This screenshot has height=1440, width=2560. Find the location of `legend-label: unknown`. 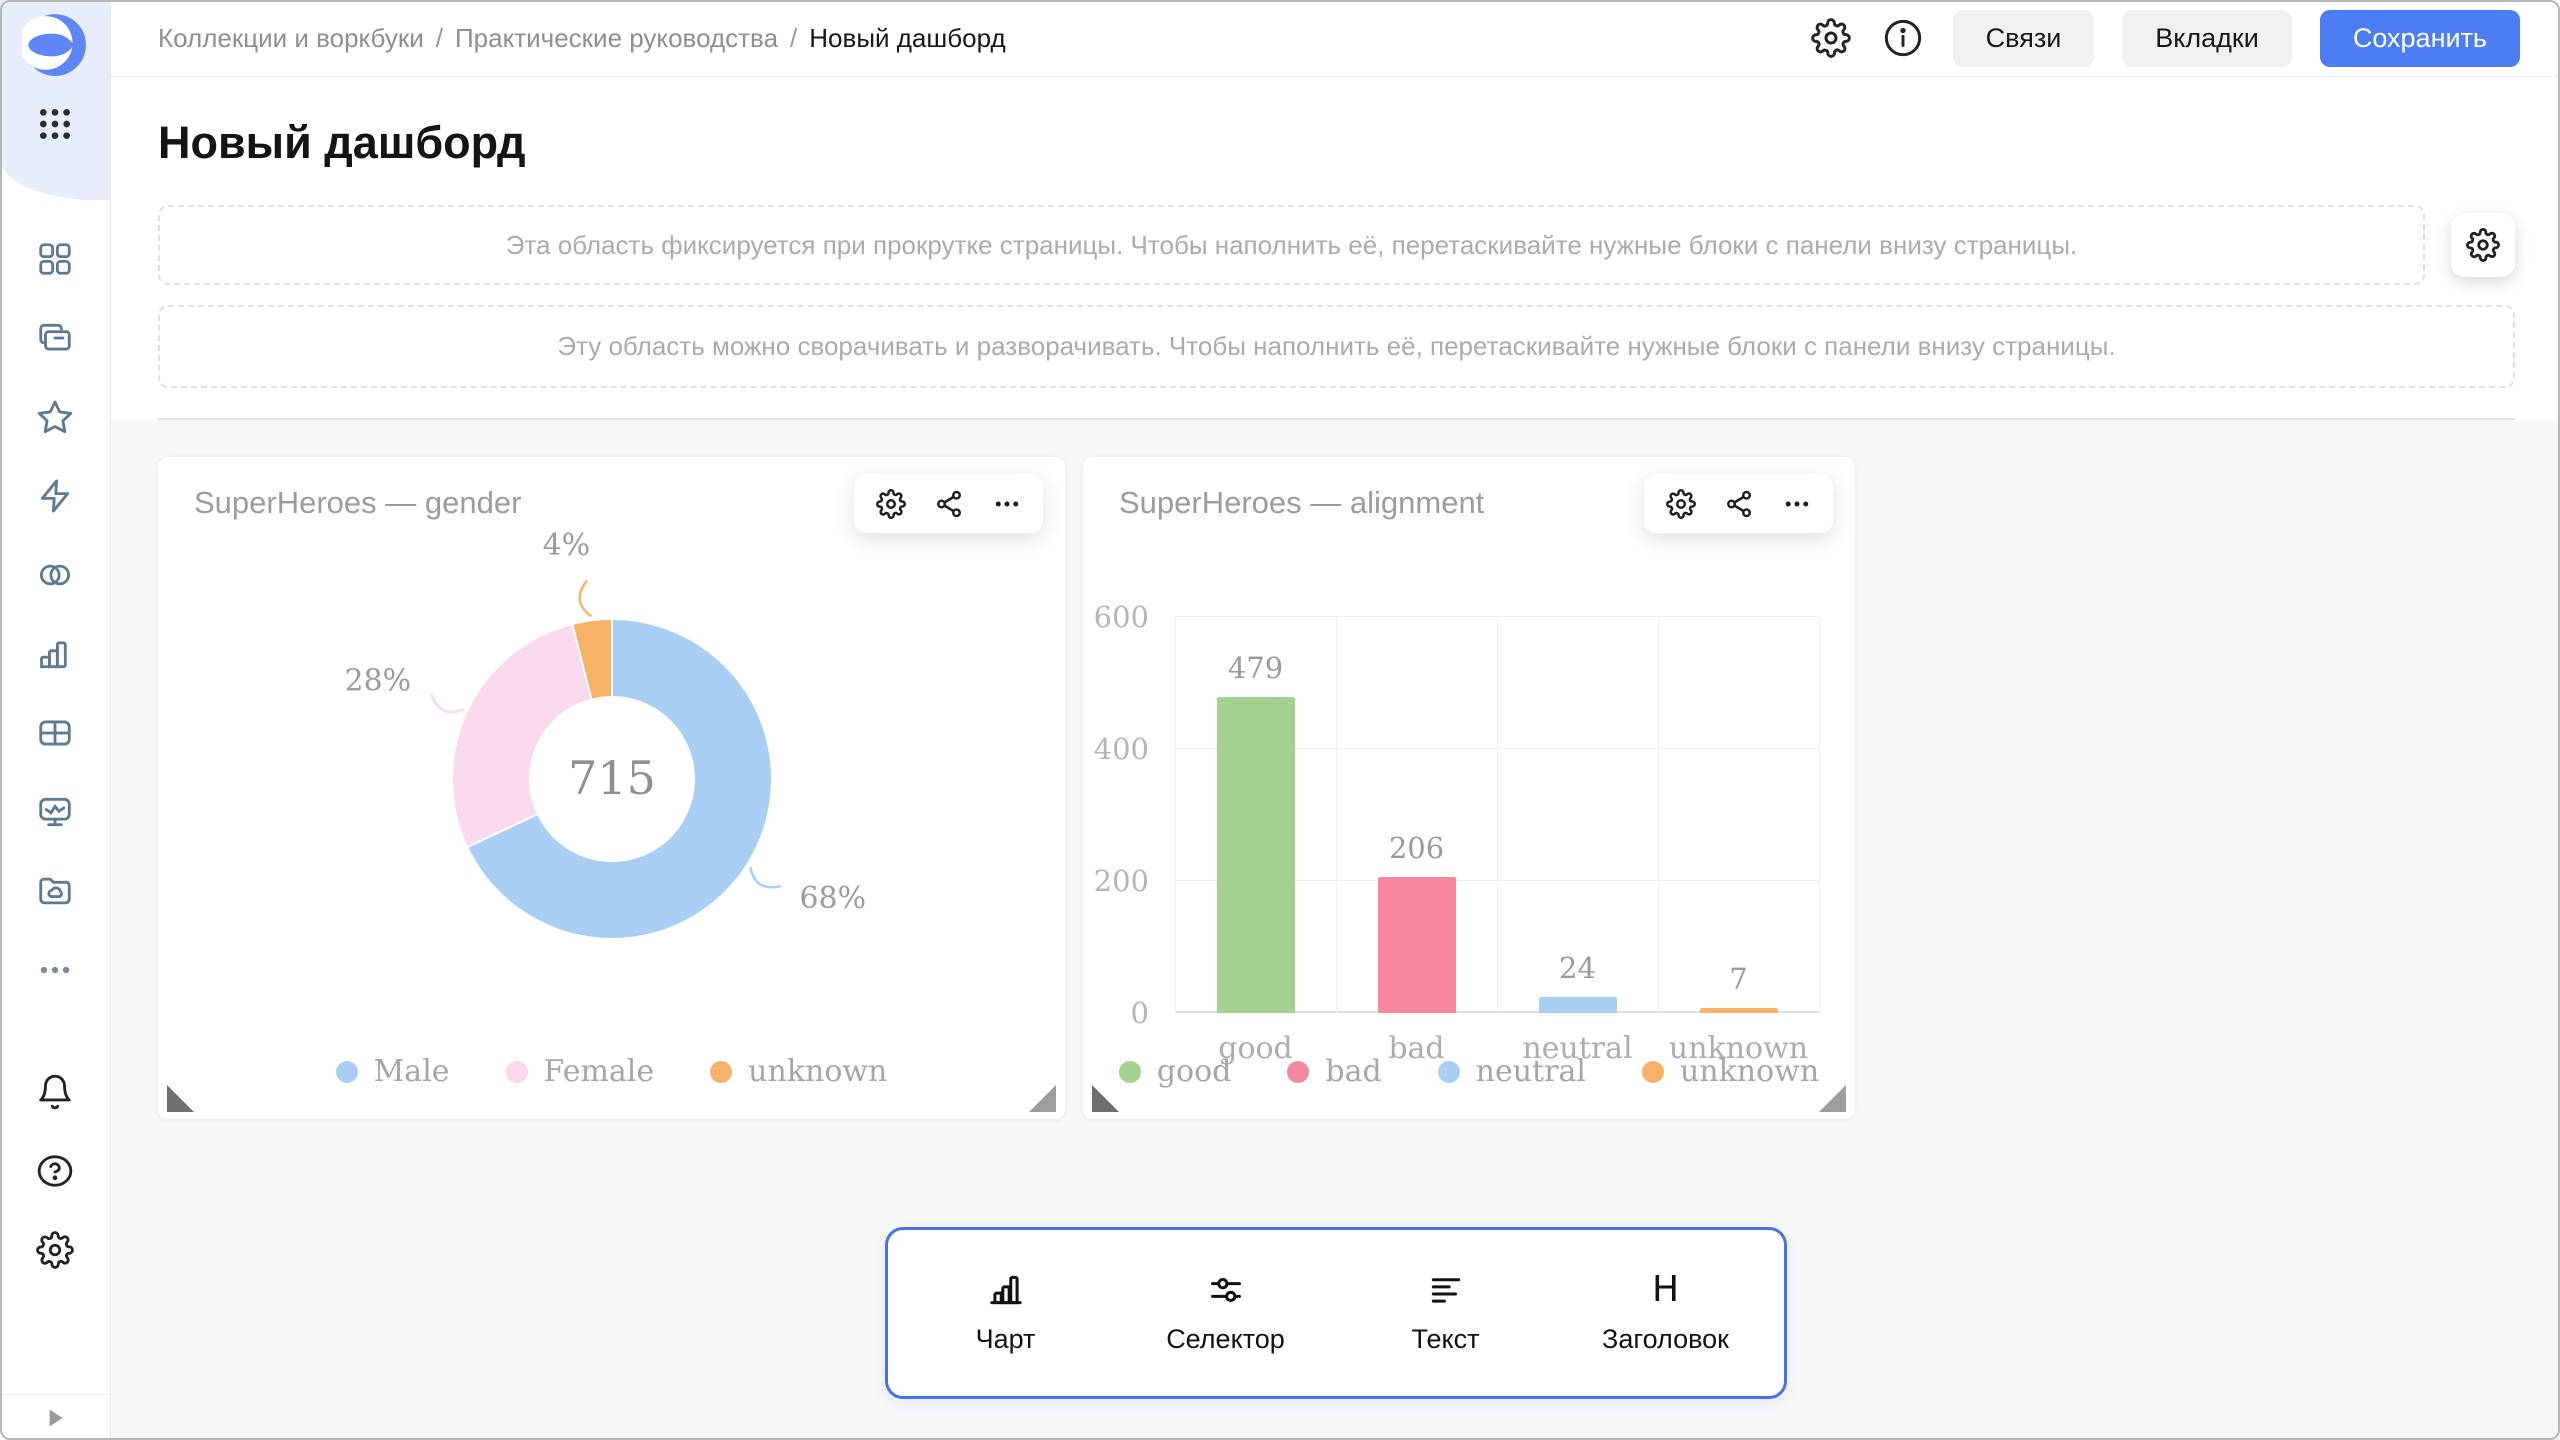

legend-label: unknown is located at coordinates (1749, 1071).